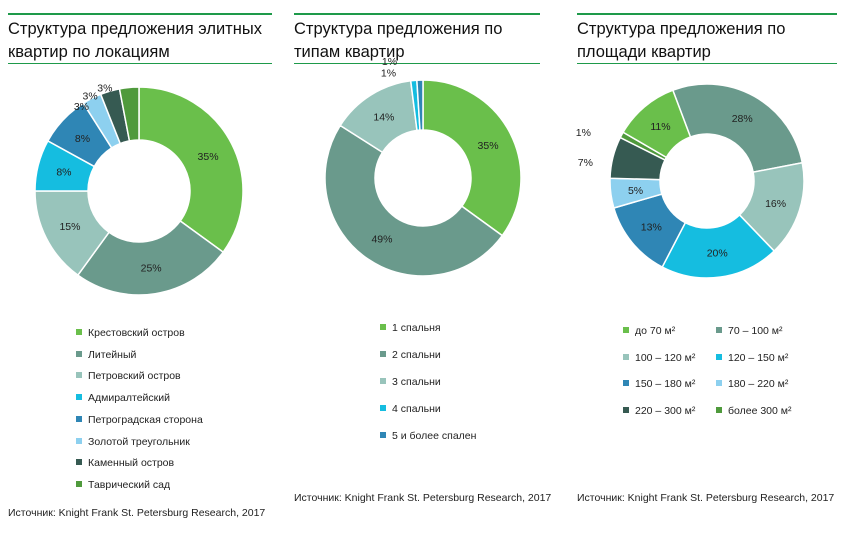  I want to click on slice-label: 25%, so click(151, 269).